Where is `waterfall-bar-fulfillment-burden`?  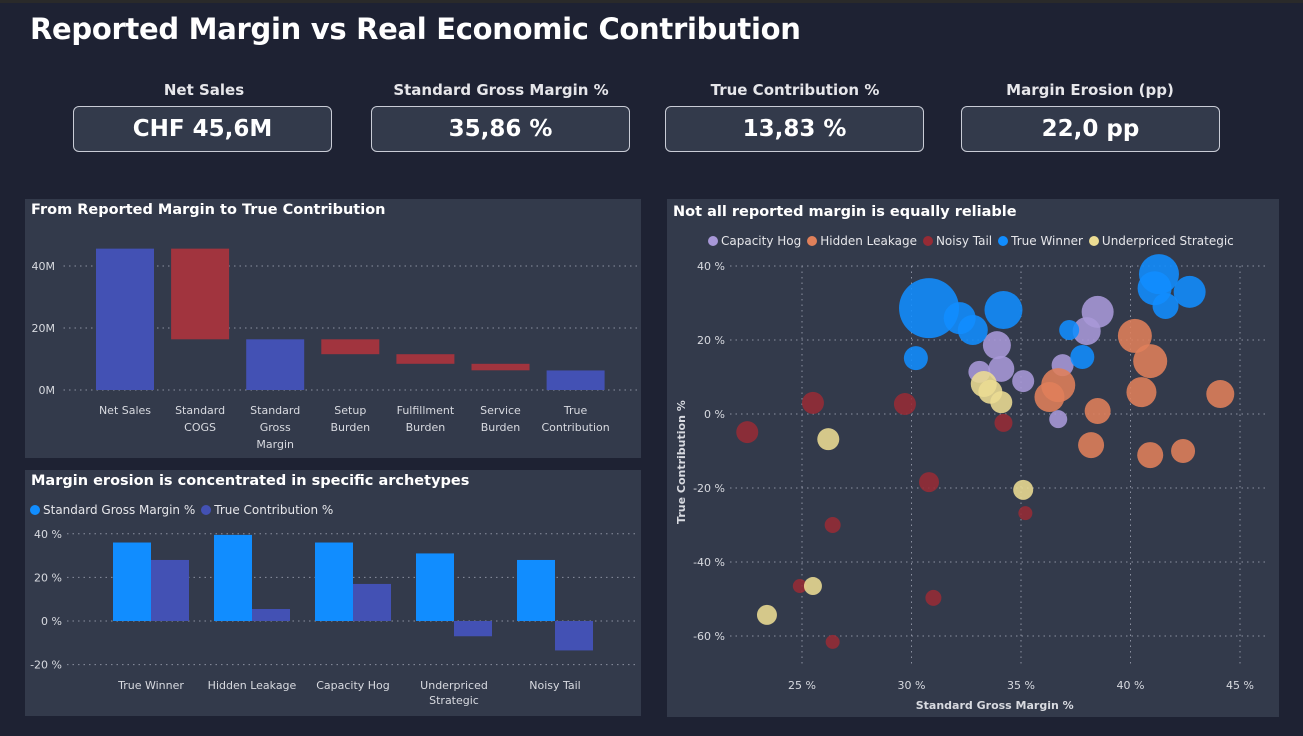 waterfall-bar-fulfillment-burden is located at coordinates (425, 359).